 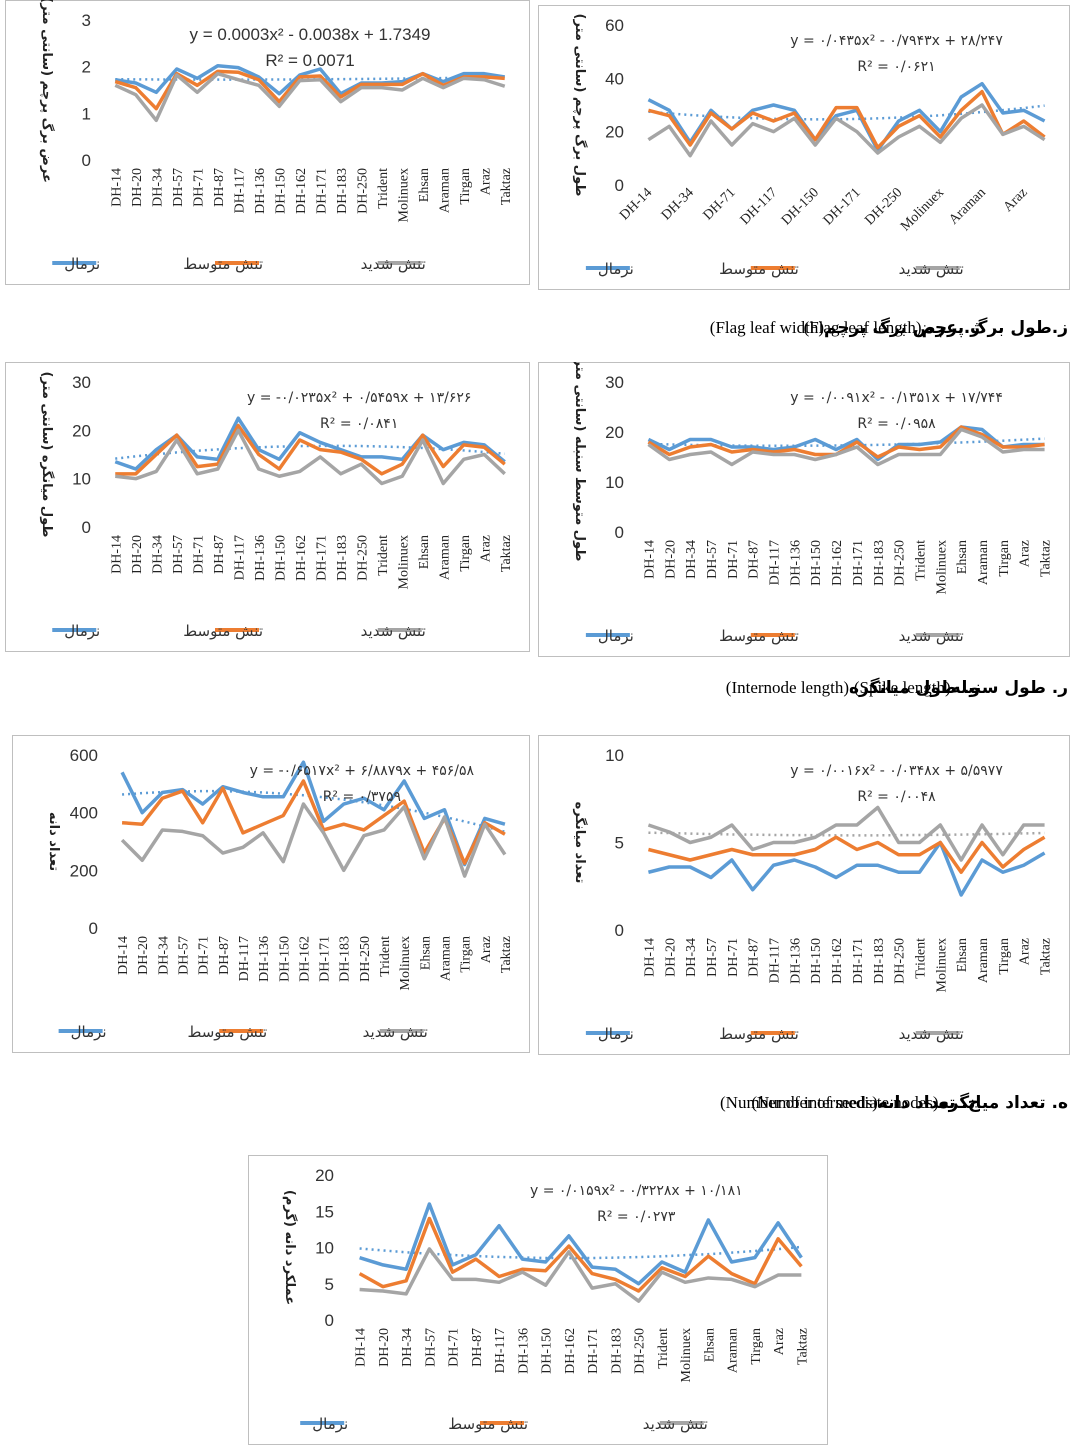 What do you see at coordinates (359, 424) in the screenshot?
I see `r-squared: R² = ۰/۰۸۴۱` at bounding box center [359, 424].